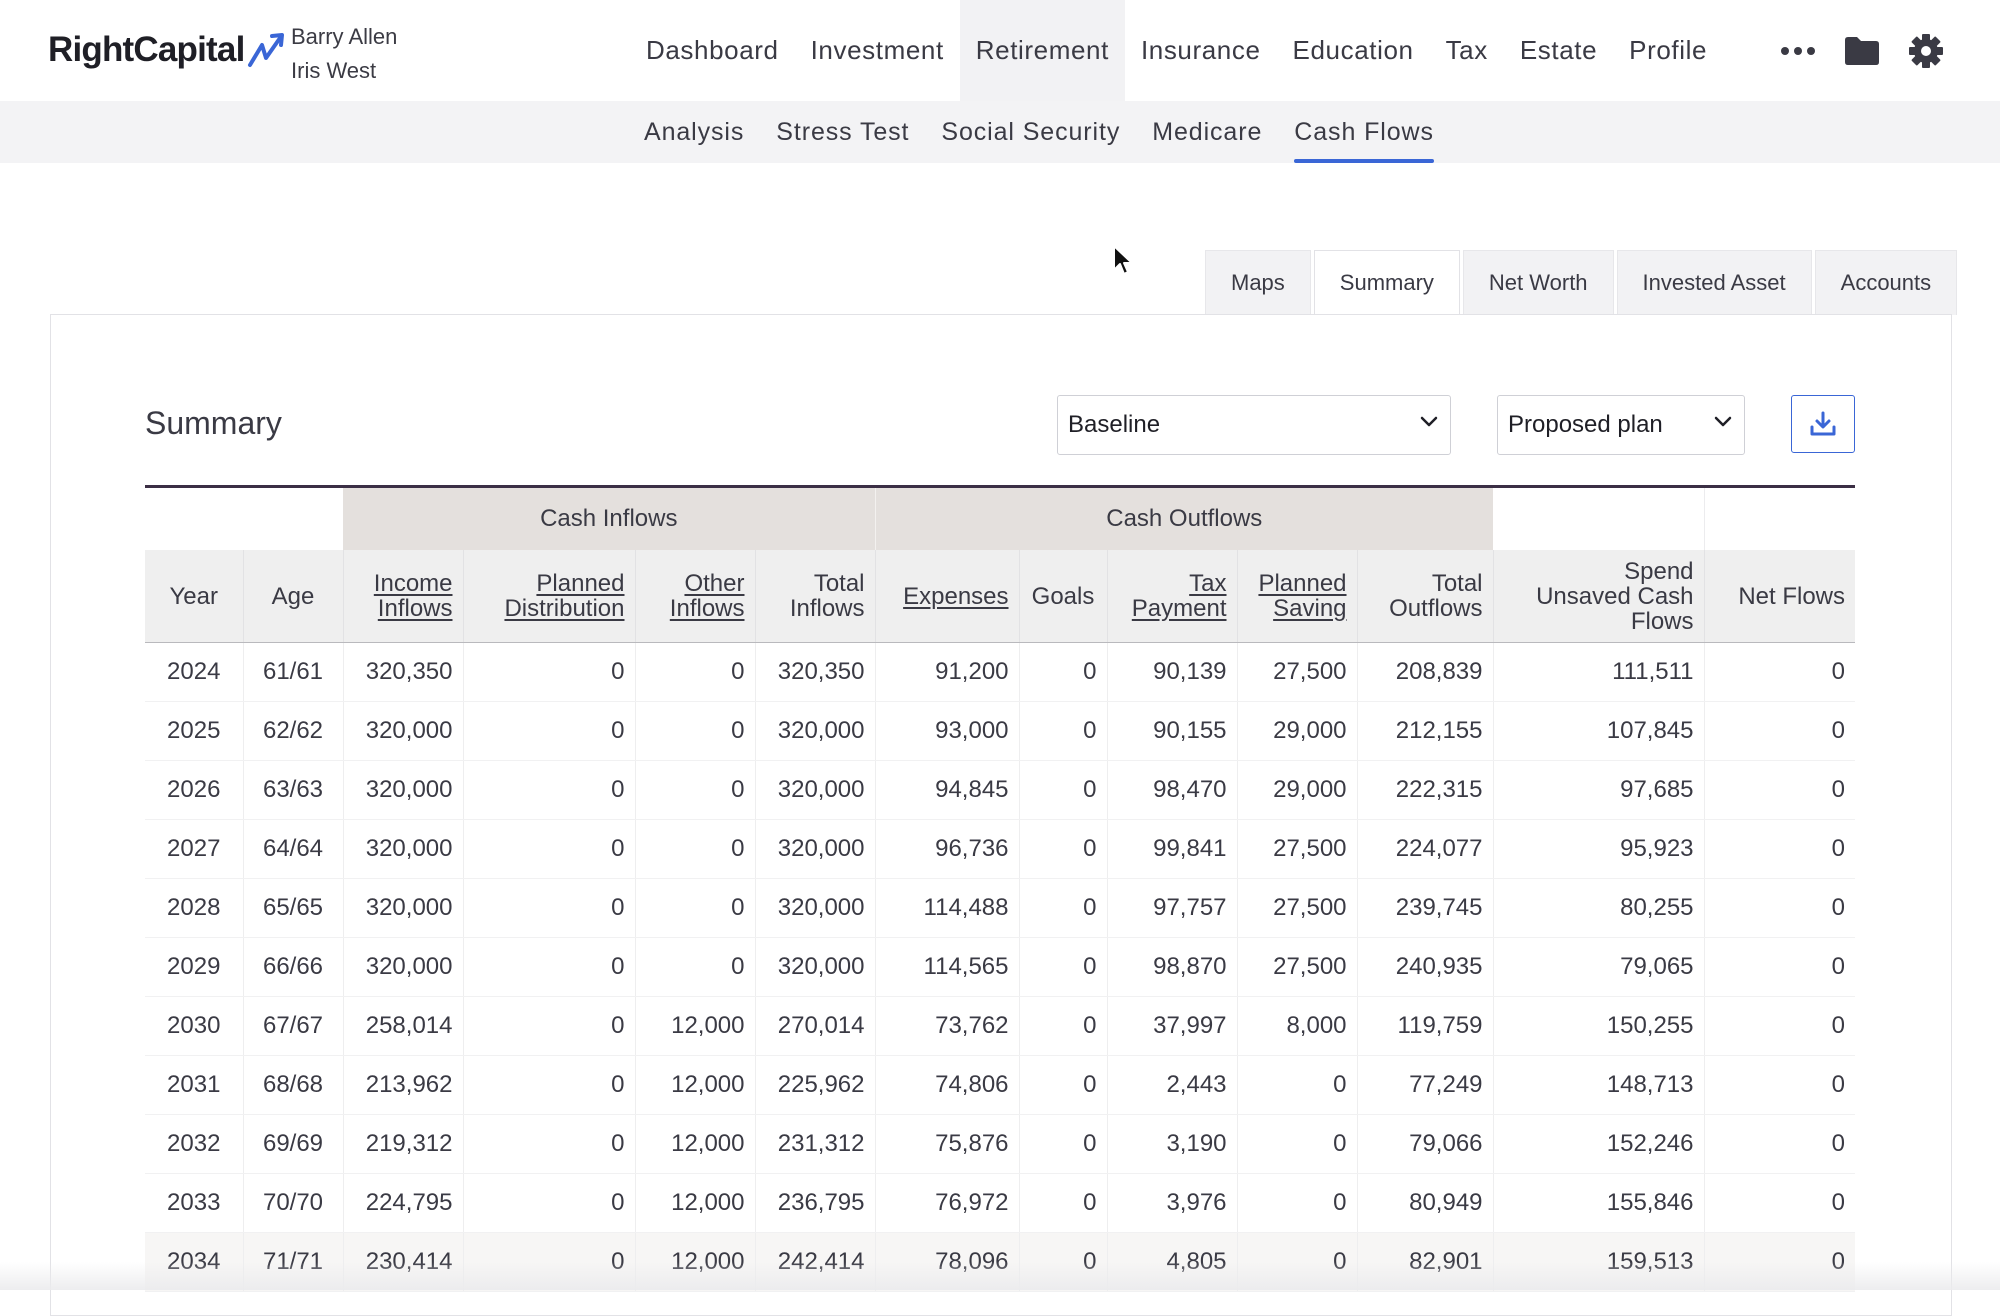  What do you see at coordinates (1172, 672) in the screenshot?
I see `cell-tax-payment: 90,139` at bounding box center [1172, 672].